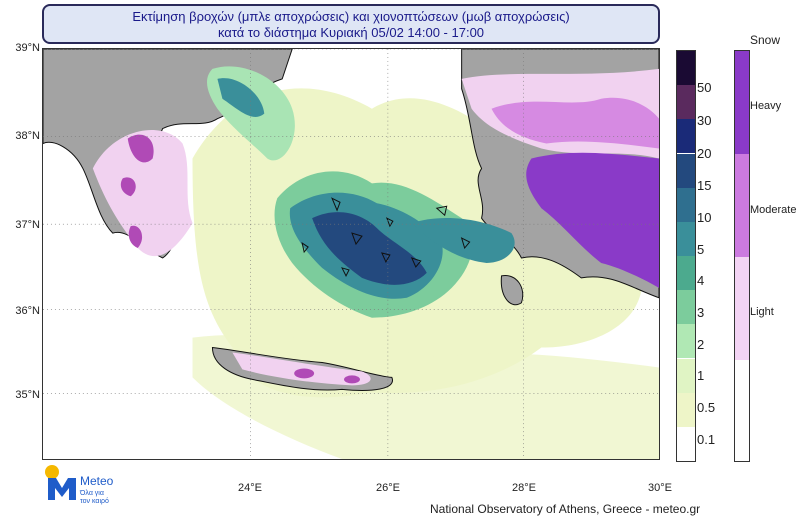 This screenshot has height=523, width=800. I want to click on rain-label-5: 5, so click(701, 249).